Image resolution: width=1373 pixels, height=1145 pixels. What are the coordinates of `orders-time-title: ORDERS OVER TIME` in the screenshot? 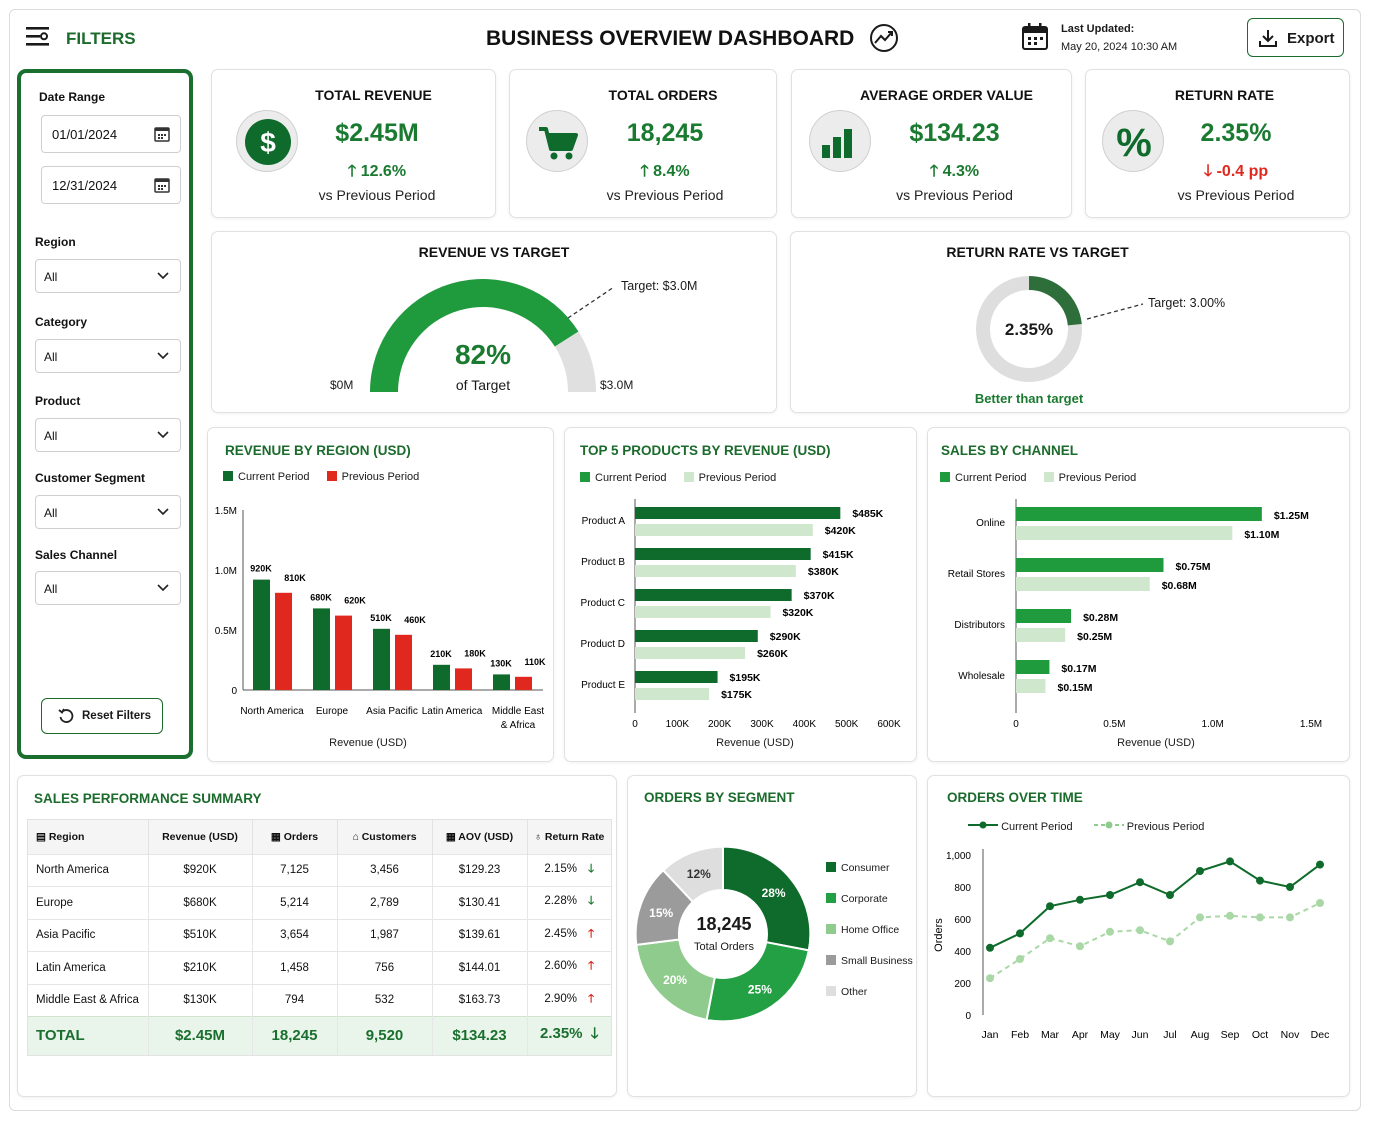 It's located at (1015, 797).